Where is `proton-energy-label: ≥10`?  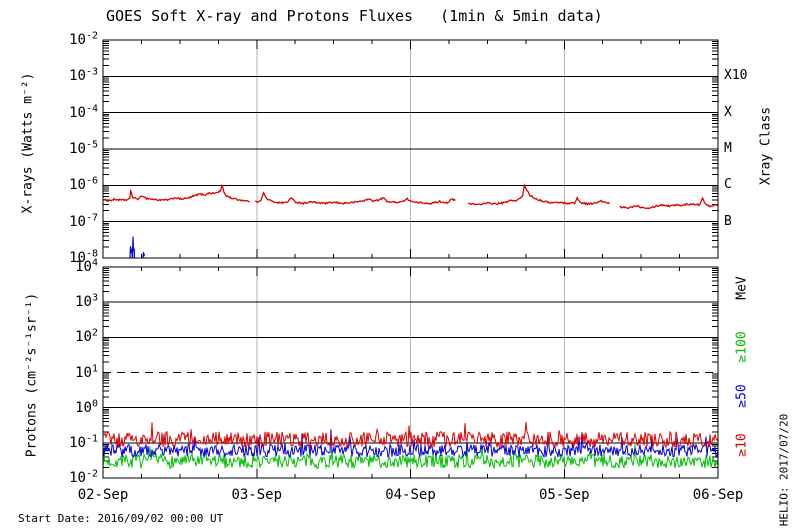 proton-energy-label: ≥10 is located at coordinates (742, 445).